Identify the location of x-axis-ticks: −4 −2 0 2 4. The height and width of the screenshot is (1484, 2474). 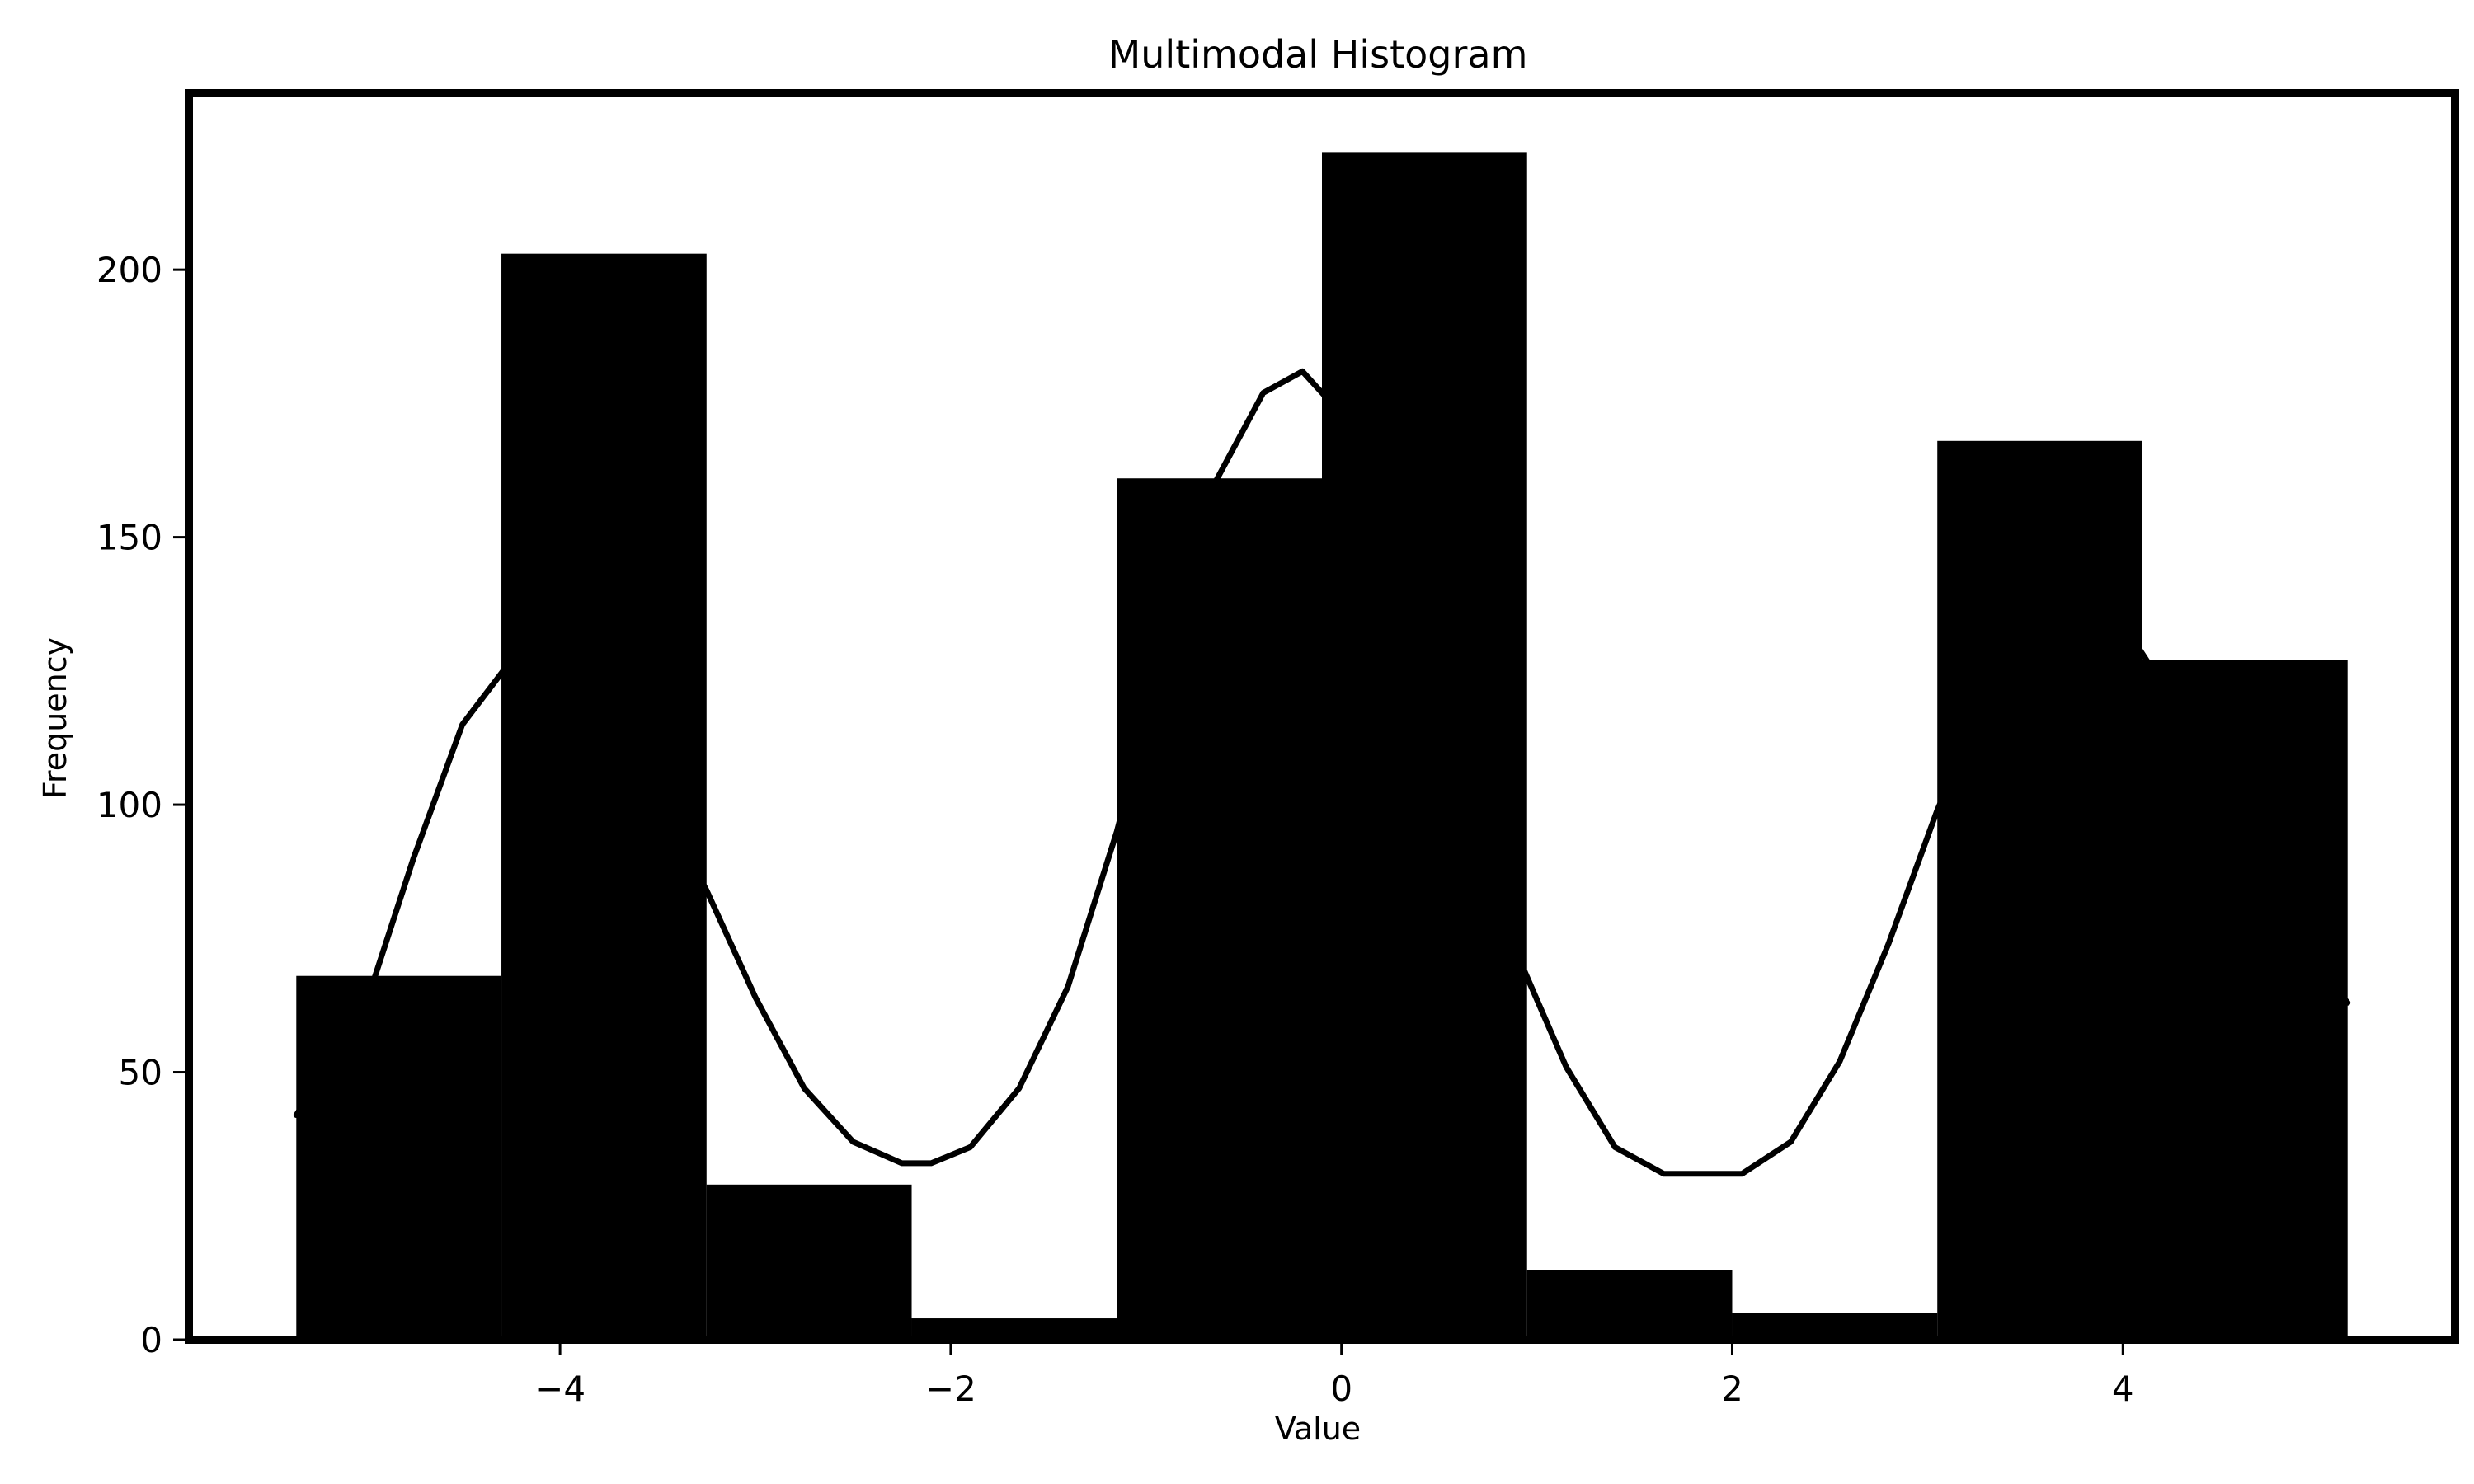
(1334, 1376).